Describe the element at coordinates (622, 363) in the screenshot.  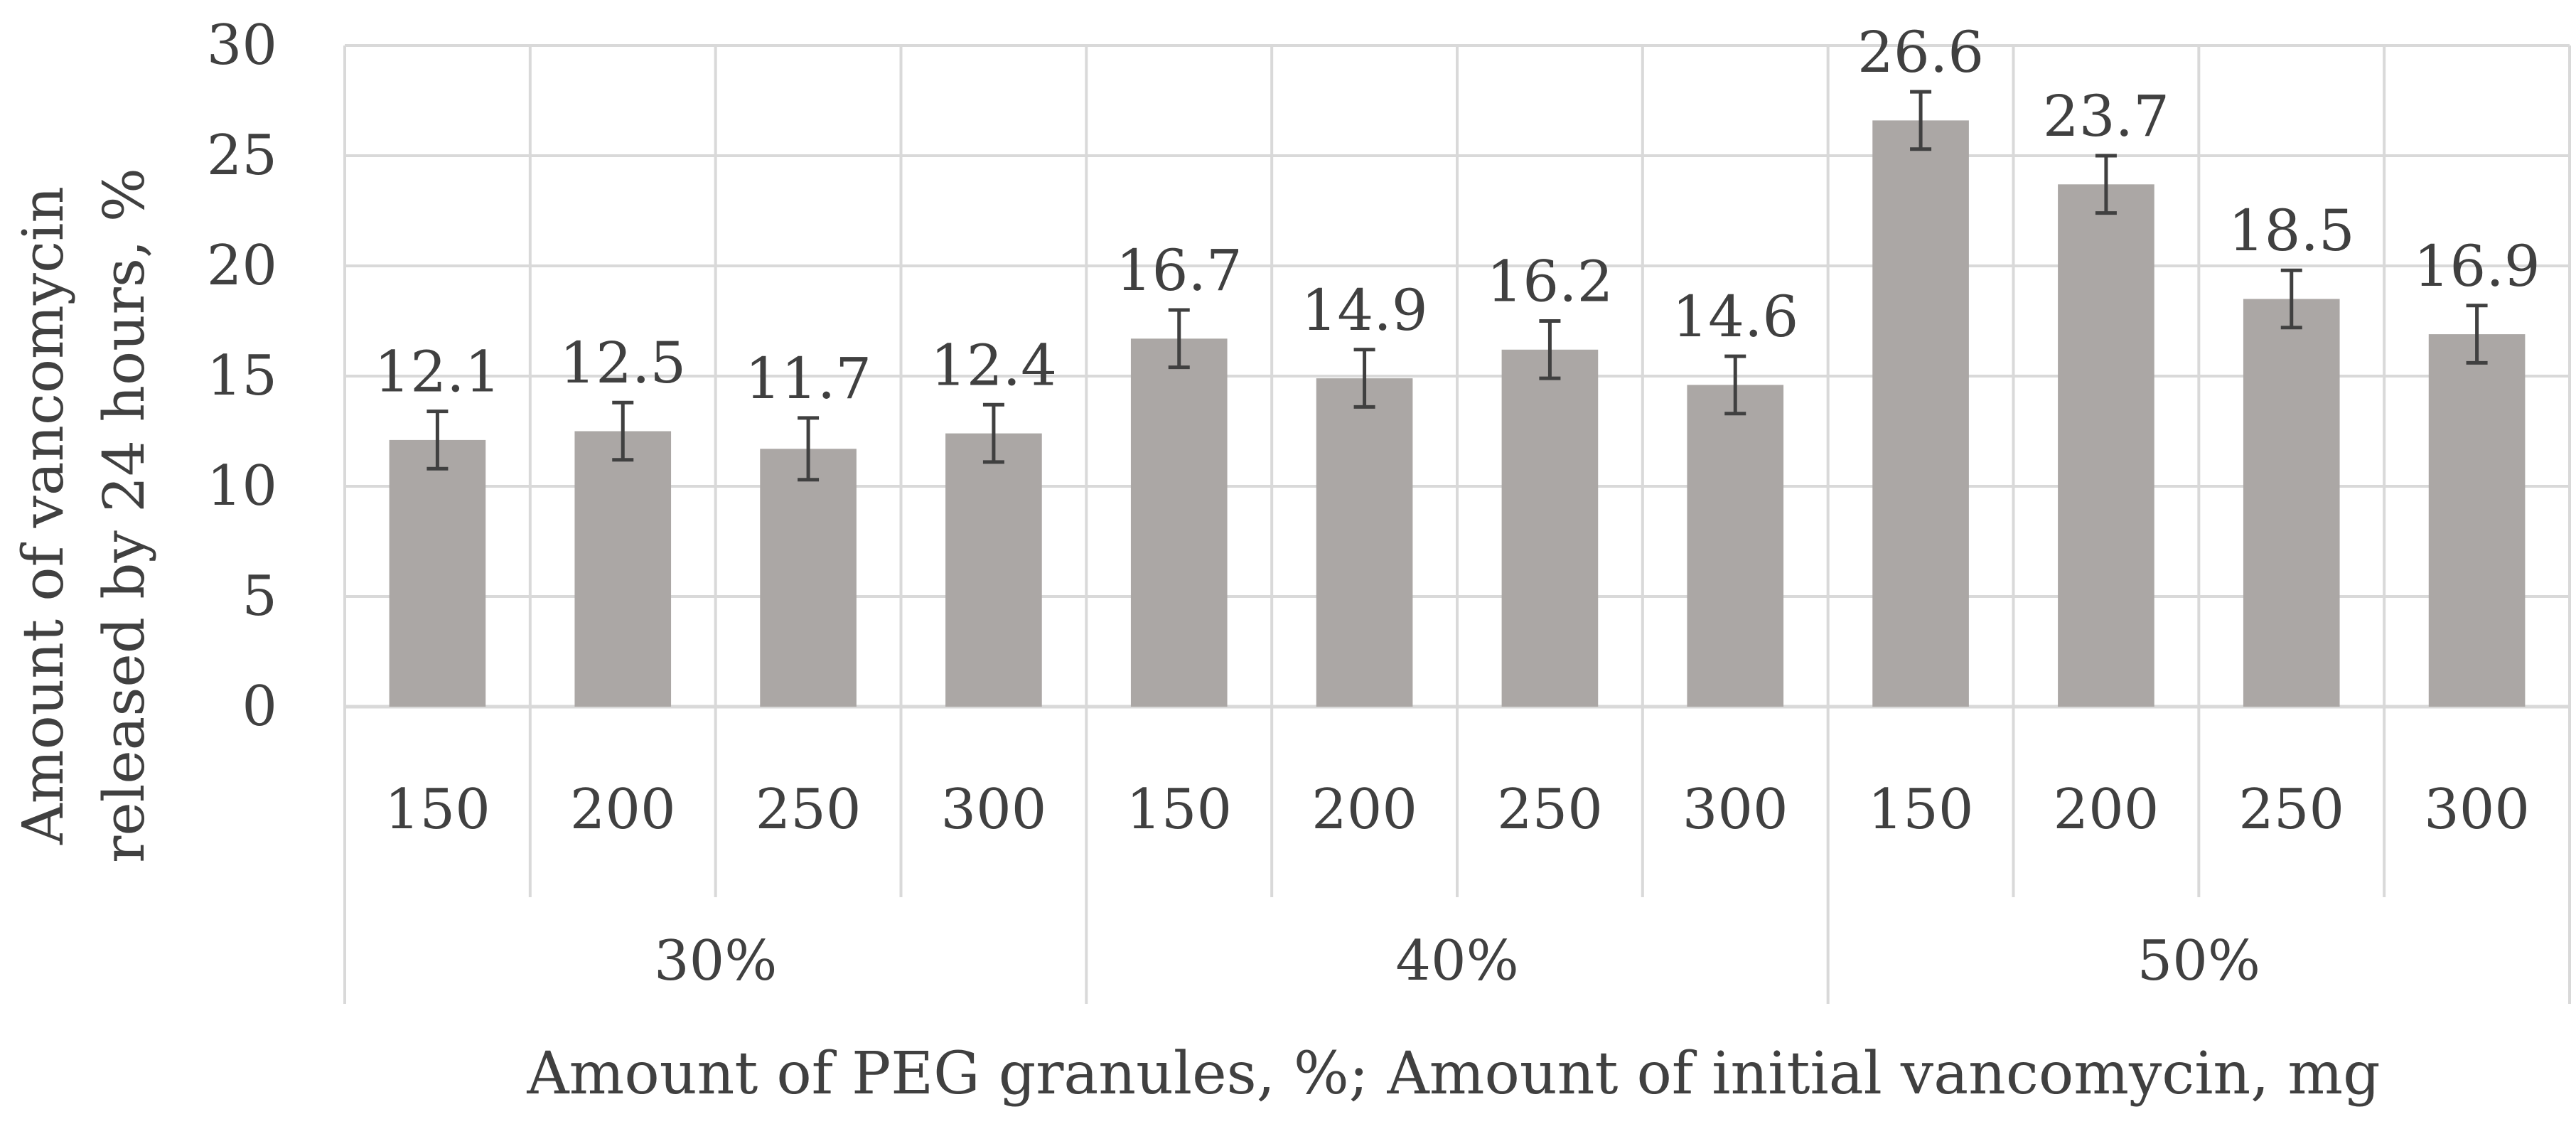
I see `data-label: 12.5` at that location.